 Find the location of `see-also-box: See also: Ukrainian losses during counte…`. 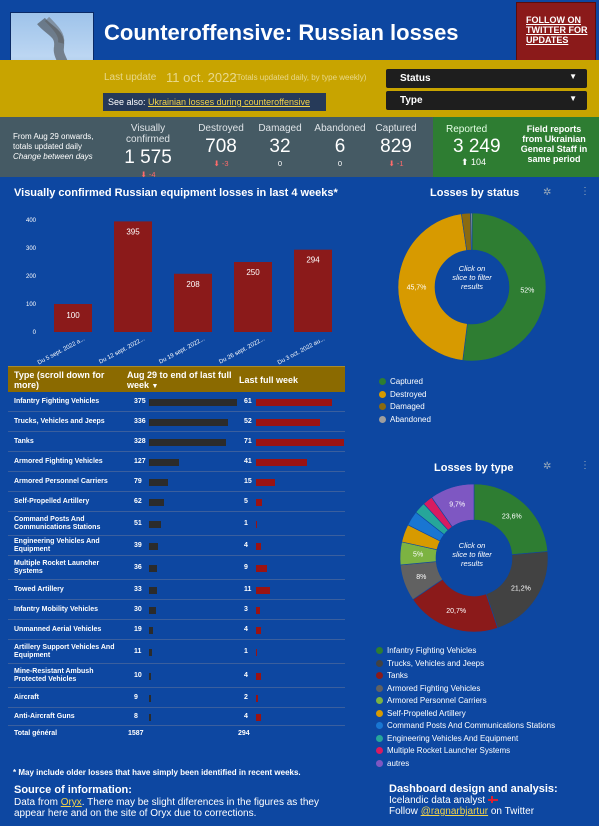

see-also-box: See also: Ukrainian losses during counte… is located at coordinates (214, 102).